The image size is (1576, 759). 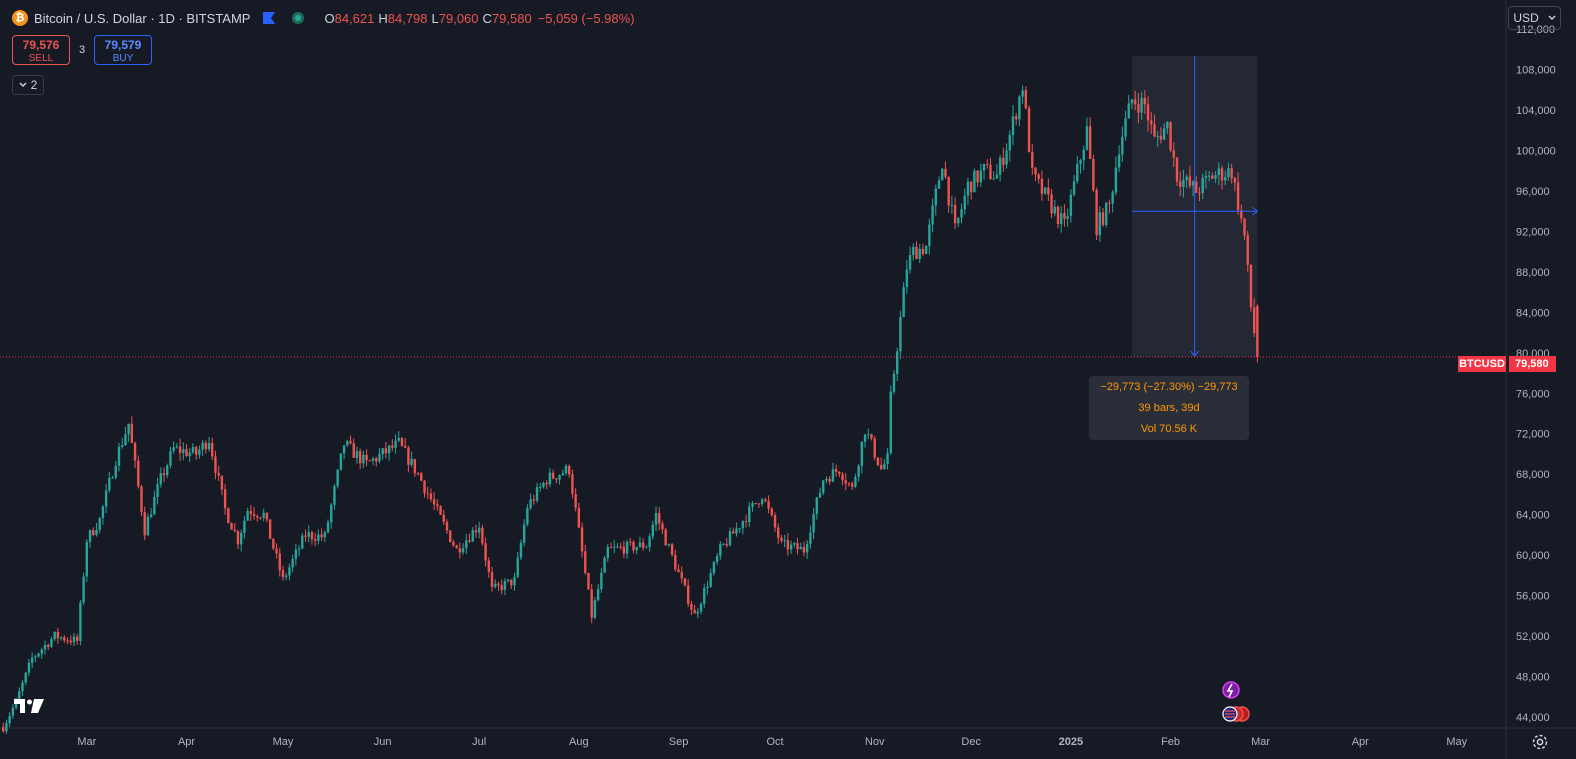 I want to click on low-label: L, so click(x=435, y=18).